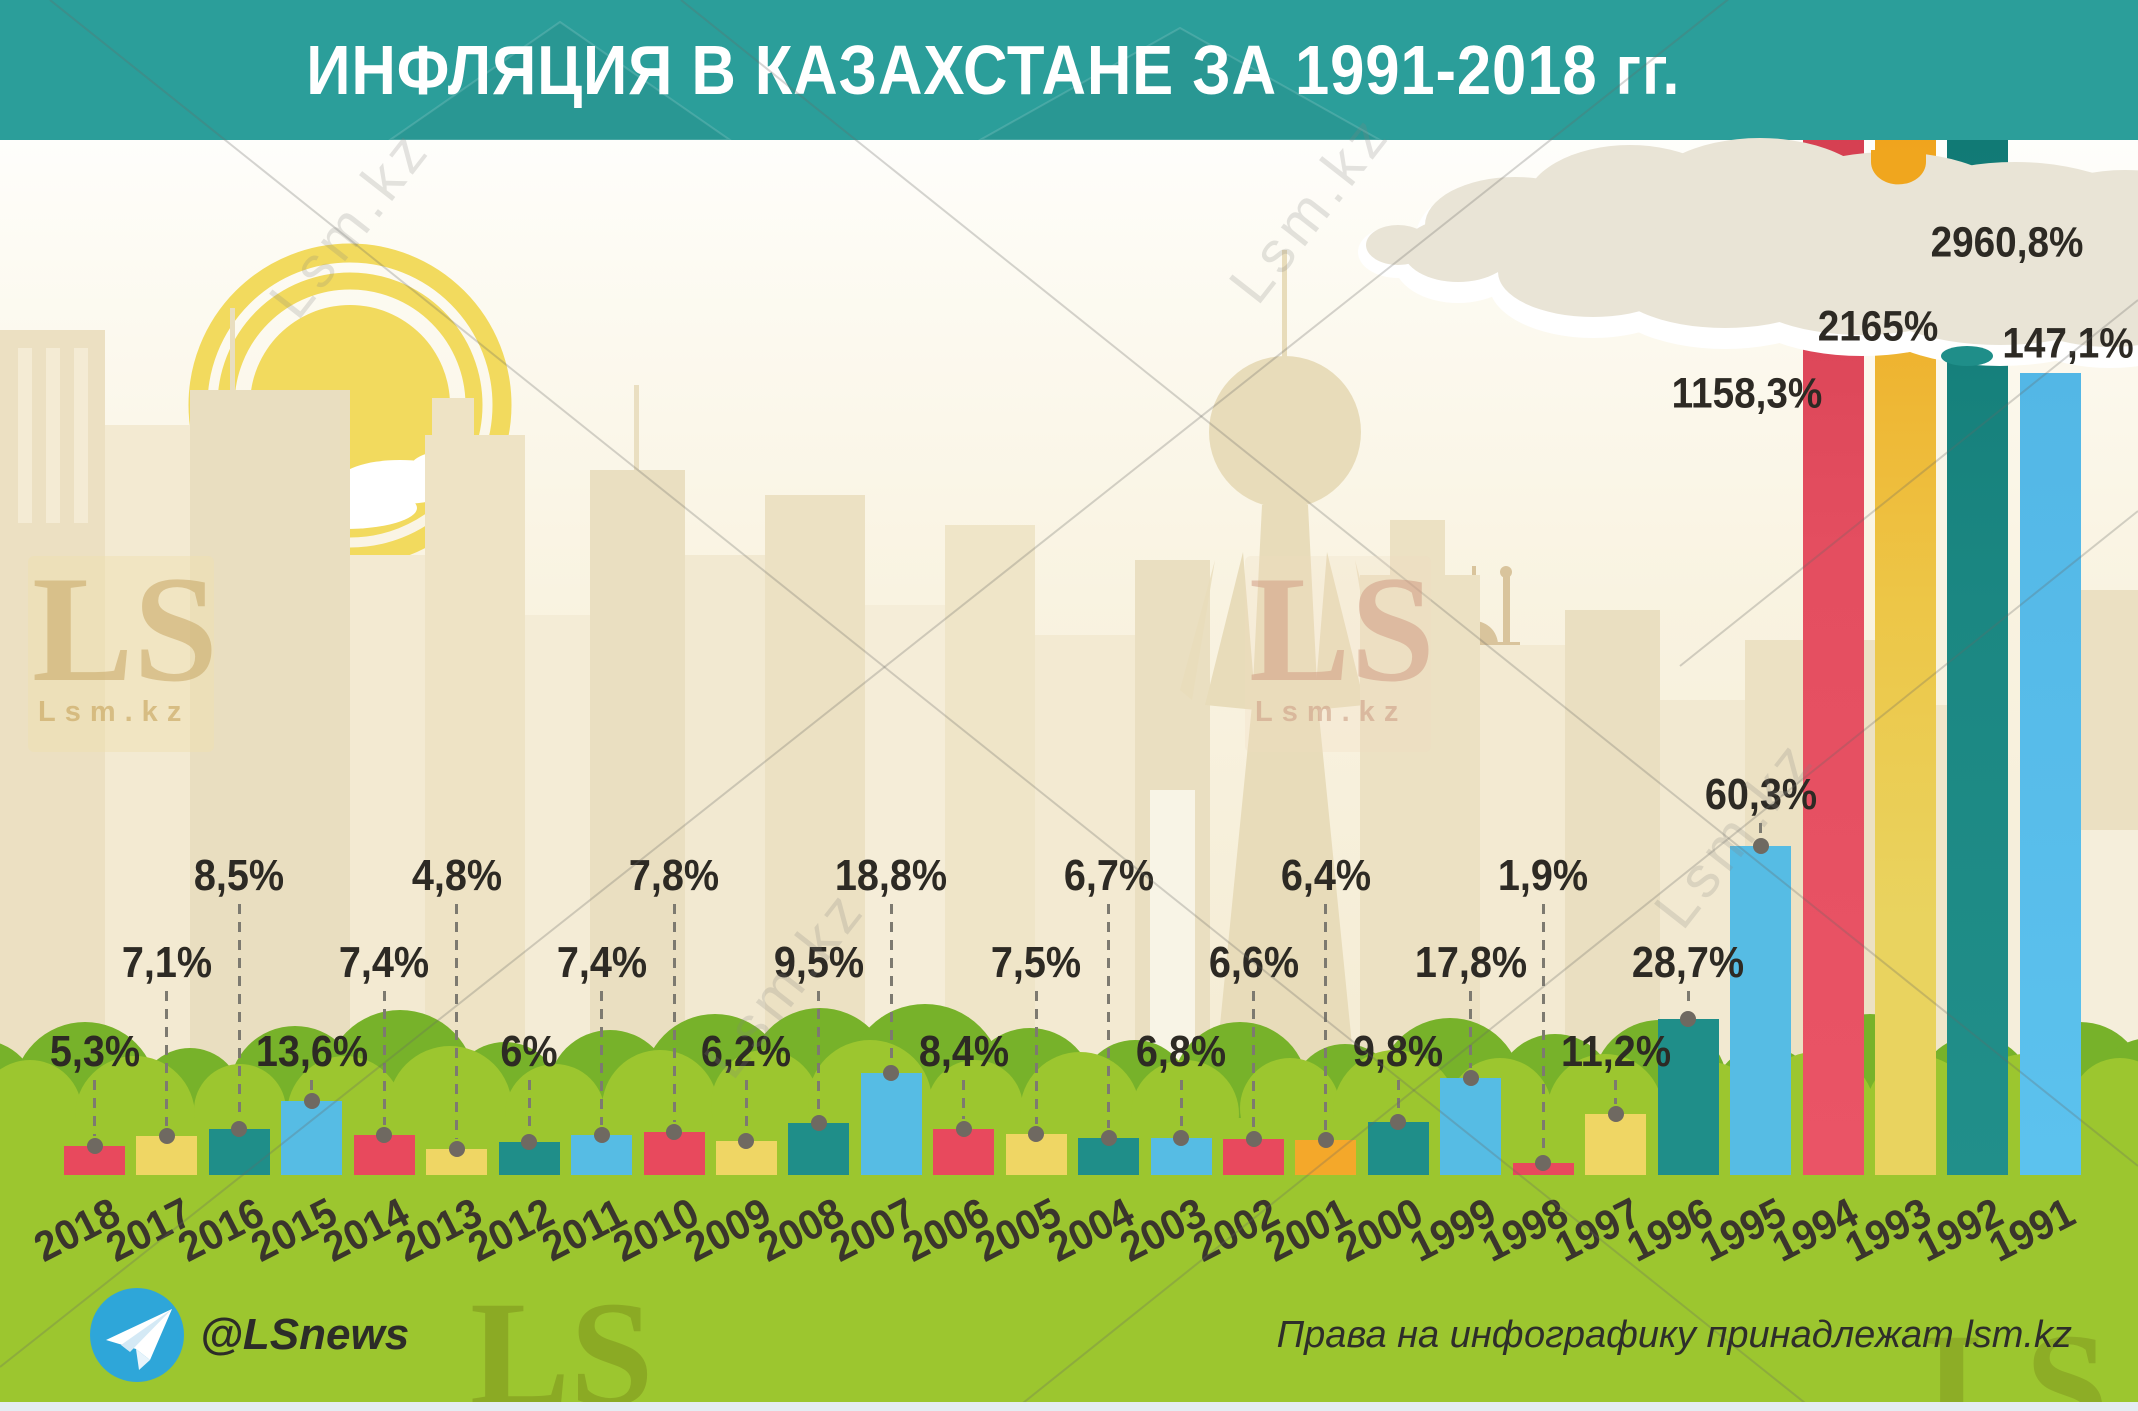 This screenshot has height=1411, width=2138. What do you see at coordinates (873, 1229) in the screenshot?
I see `year-label-2007: 2007` at bounding box center [873, 1229].